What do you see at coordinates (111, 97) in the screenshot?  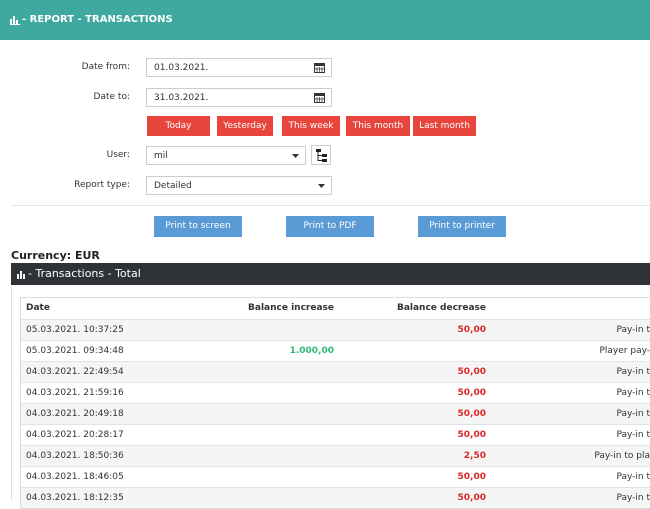 I see `date-to-label: Date to:` at bounding box center [111, 97].